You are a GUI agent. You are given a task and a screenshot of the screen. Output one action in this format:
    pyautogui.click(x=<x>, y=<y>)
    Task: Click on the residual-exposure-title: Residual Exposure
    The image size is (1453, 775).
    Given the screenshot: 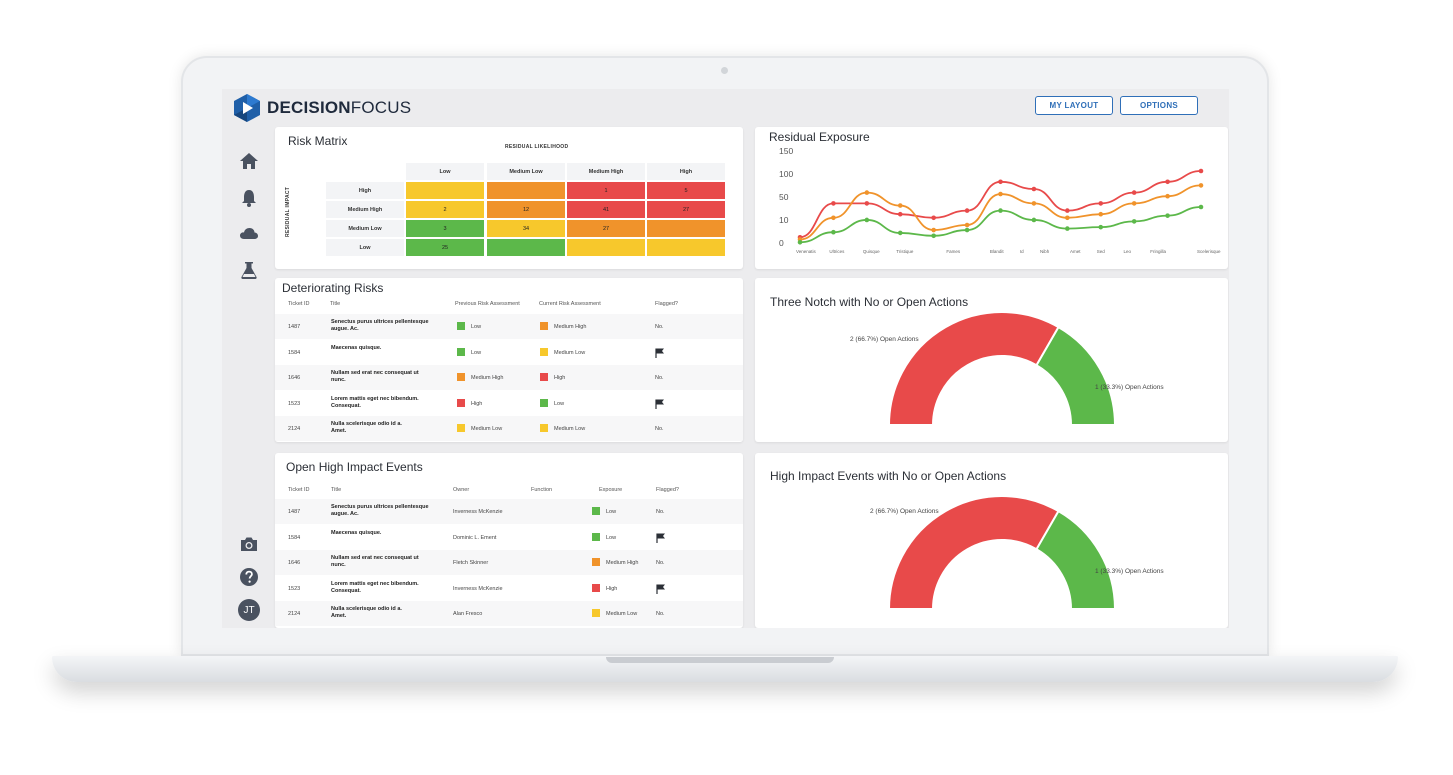 What is the action you would take?
    pyautogui.click(x=819, y=137)
    